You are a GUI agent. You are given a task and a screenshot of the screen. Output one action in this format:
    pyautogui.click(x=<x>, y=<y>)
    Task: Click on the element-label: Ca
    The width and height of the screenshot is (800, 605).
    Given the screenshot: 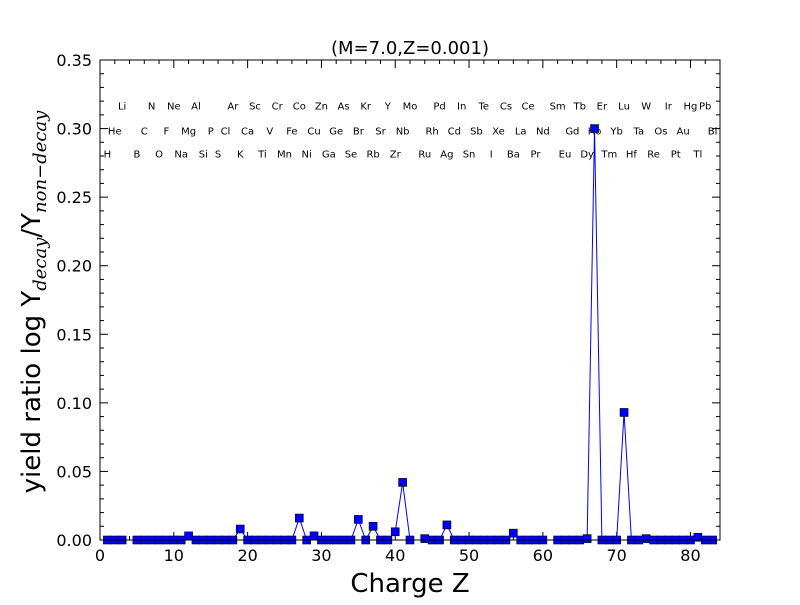 What is the action you would take?
    pyautogui.click(x=247, y=131)
    